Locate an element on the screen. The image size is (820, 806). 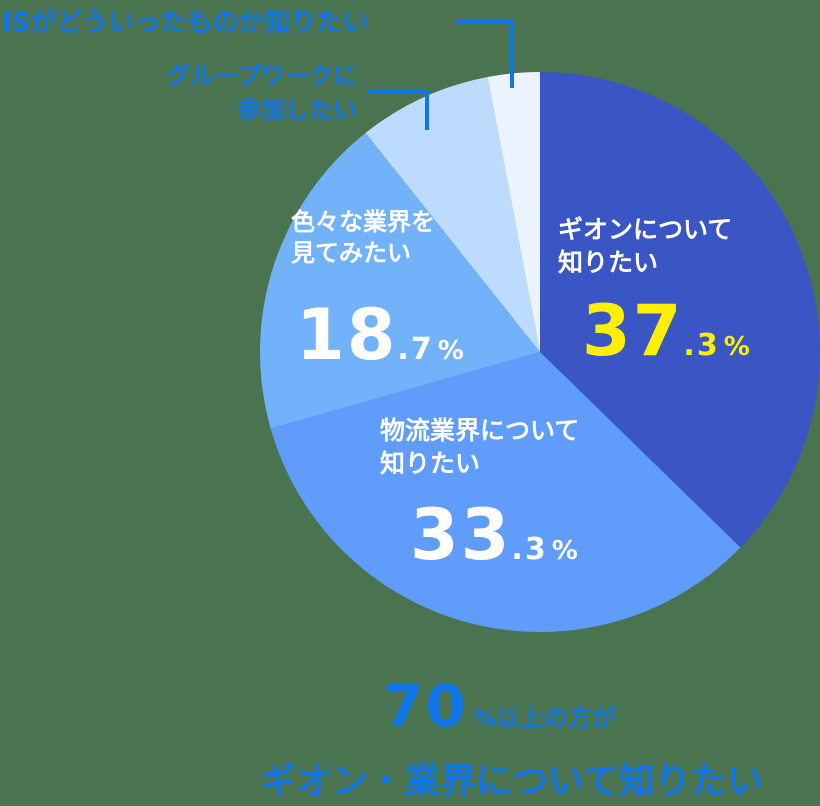
various-percent-sign: % is located at coordinates (451, 351).